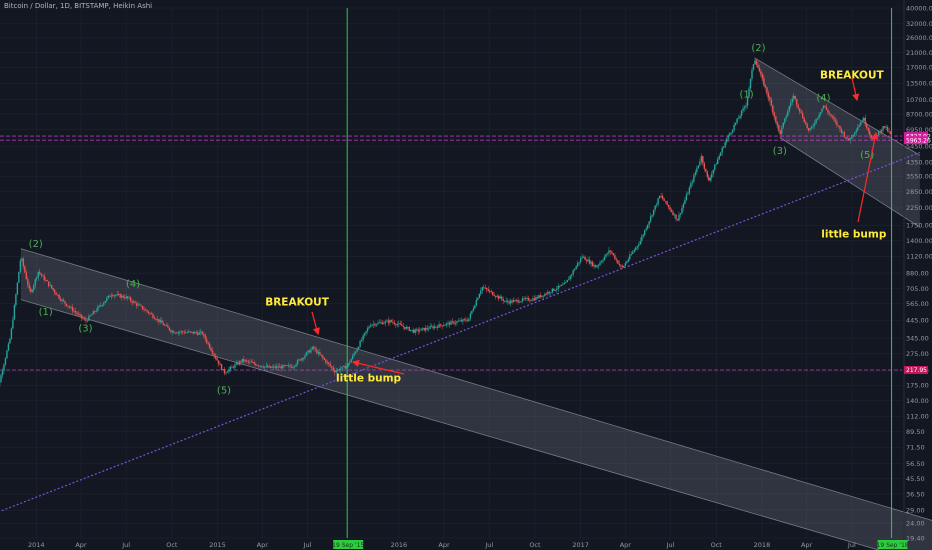  I want to click on date-tag, so click(348, 544).